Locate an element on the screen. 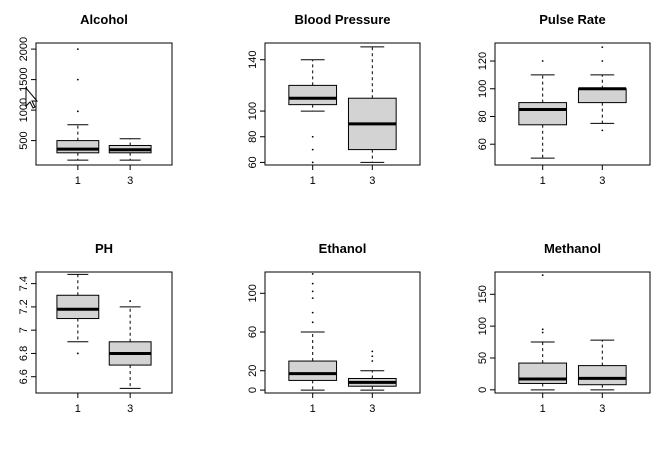 The width and height of the screenshot is (665, 453). y-tick-label: 7 is located at coordinates (24, 330).